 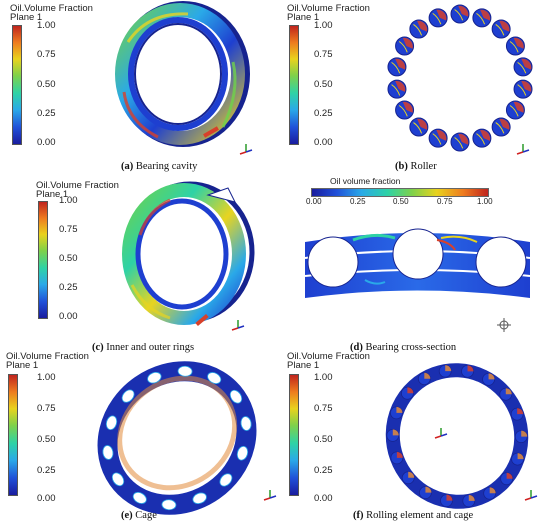 I want to click on caption-f: (f) Rolling element and cage, so click(x=413, y=515).